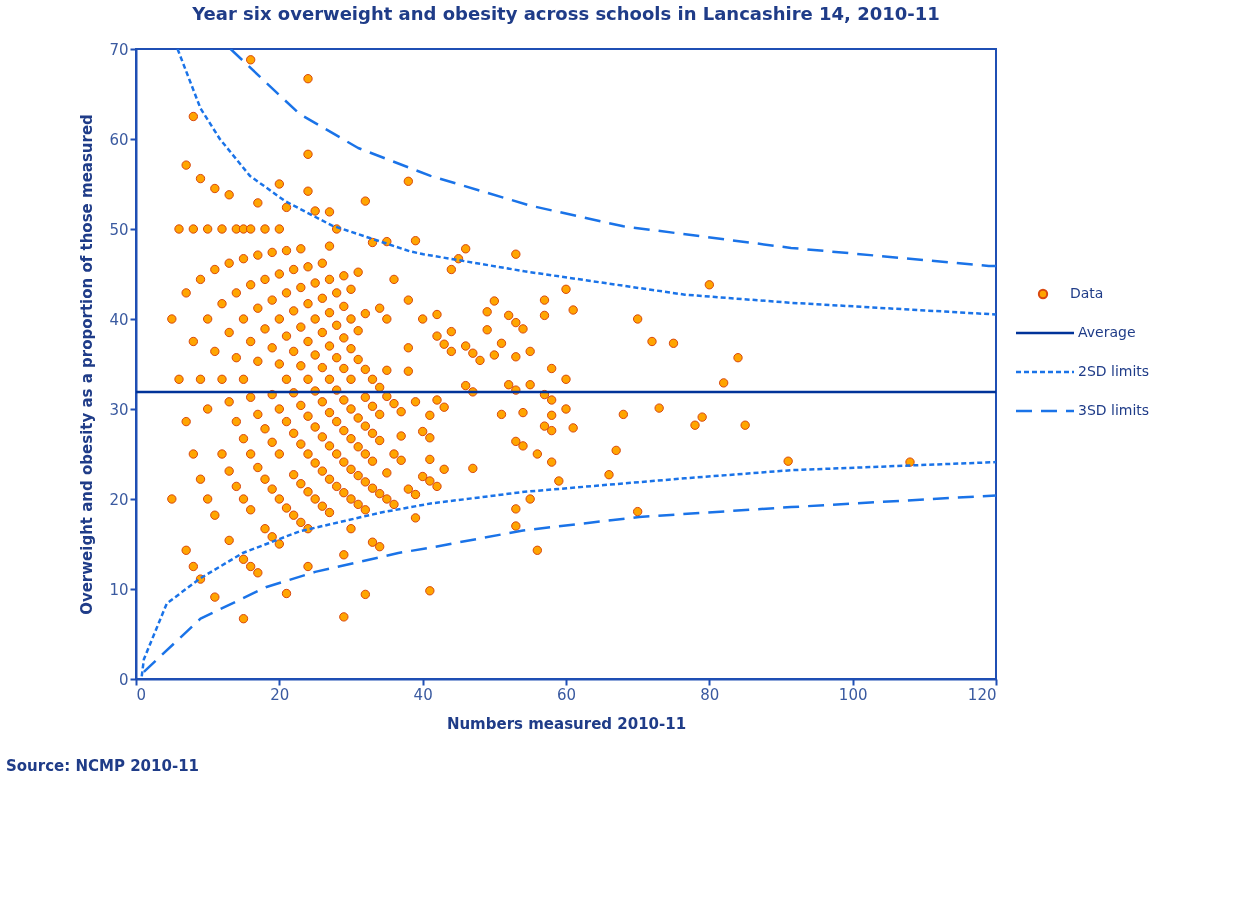  What do you see at coordinates (87, 364) in the screenshot?
I see `y-axis-title: Overweight and obesity as a proportion of those measured` at bounding box center [87, 364].